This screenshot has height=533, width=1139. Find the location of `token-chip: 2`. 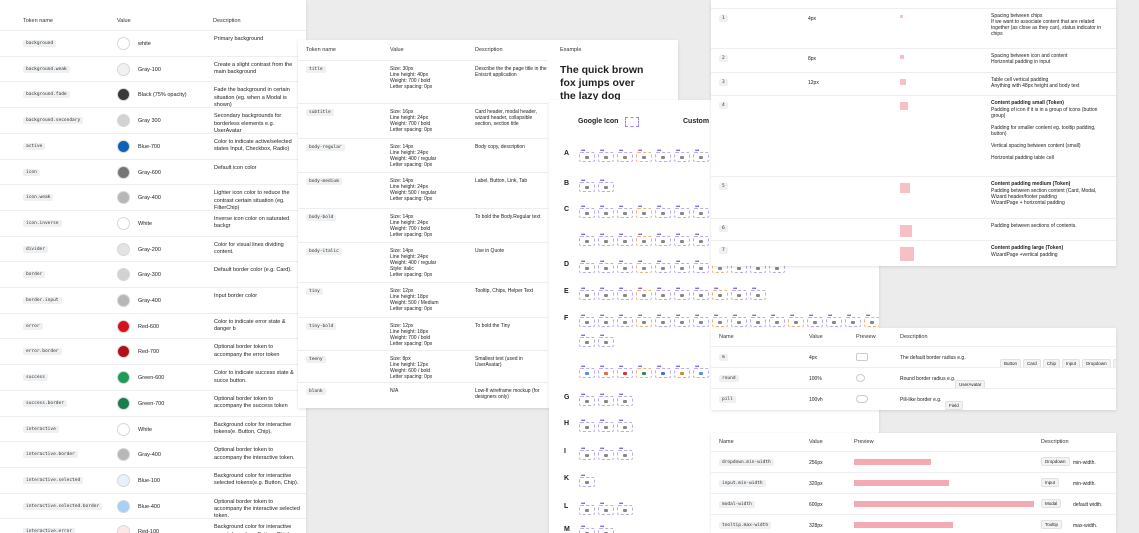

token-chip: 2 is located at coordinates (723, 58).